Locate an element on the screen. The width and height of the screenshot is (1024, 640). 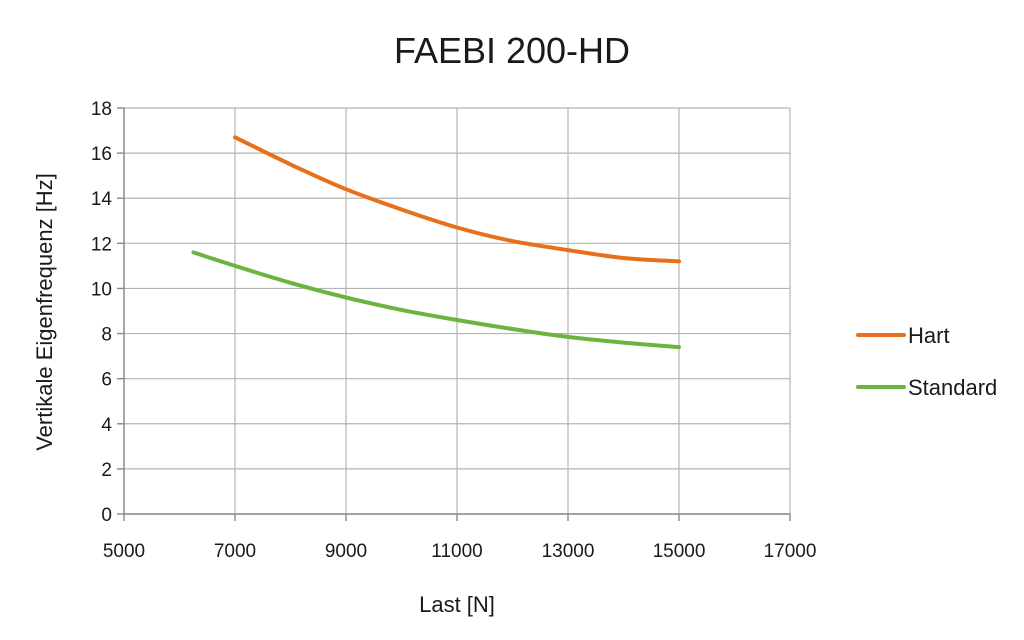
y-tick-label: 4 is located at coordinates (106, 425).